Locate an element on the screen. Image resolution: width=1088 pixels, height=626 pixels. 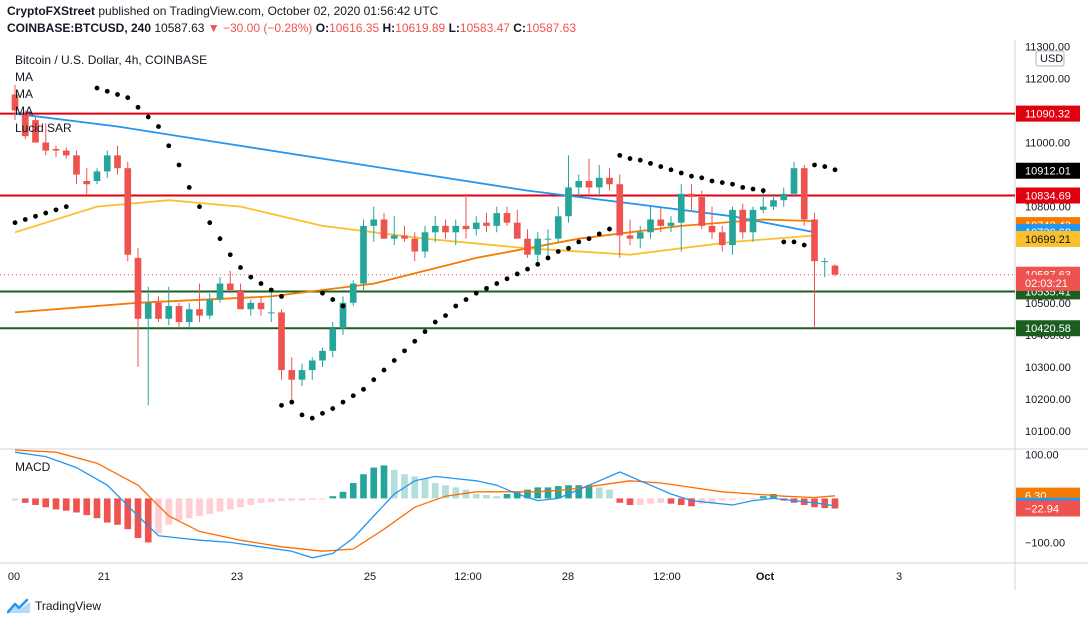
legend-ma-2: MA is located at coordinates (24, 94).